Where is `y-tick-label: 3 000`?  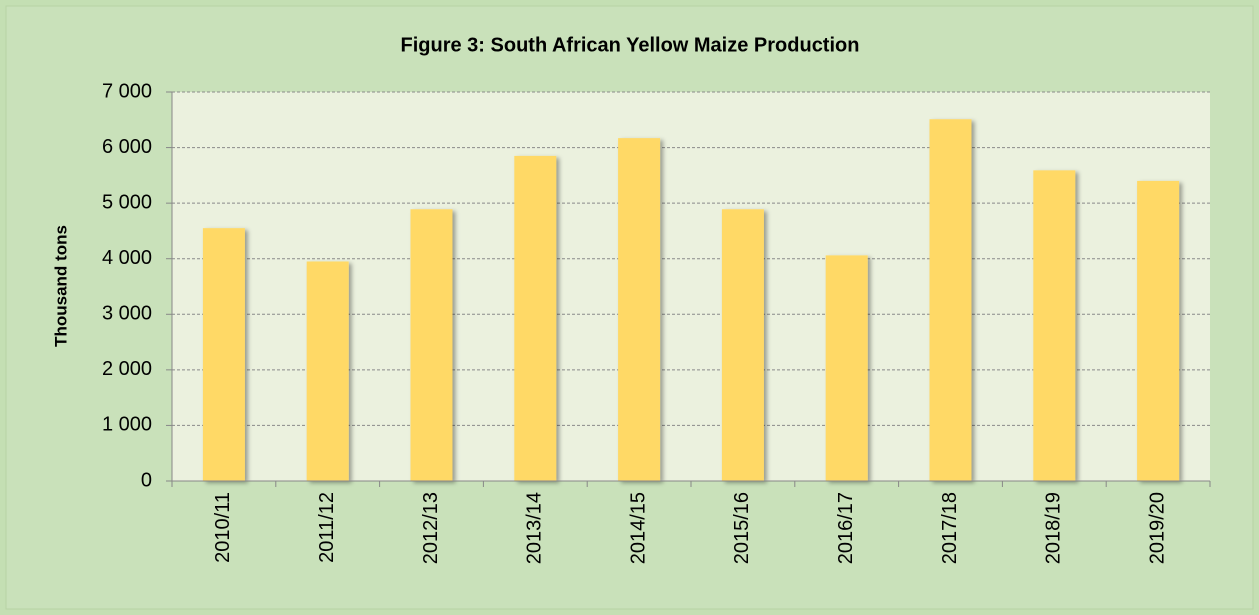
y-tick-label: 3 000 is located at coordinates (127, 314).